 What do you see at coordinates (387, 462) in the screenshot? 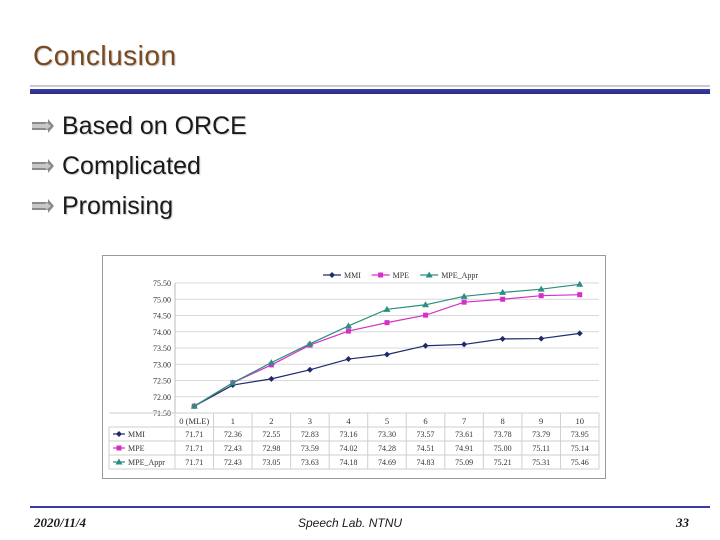
I see `data-label: 74.69` at bounding box center [387, 462].